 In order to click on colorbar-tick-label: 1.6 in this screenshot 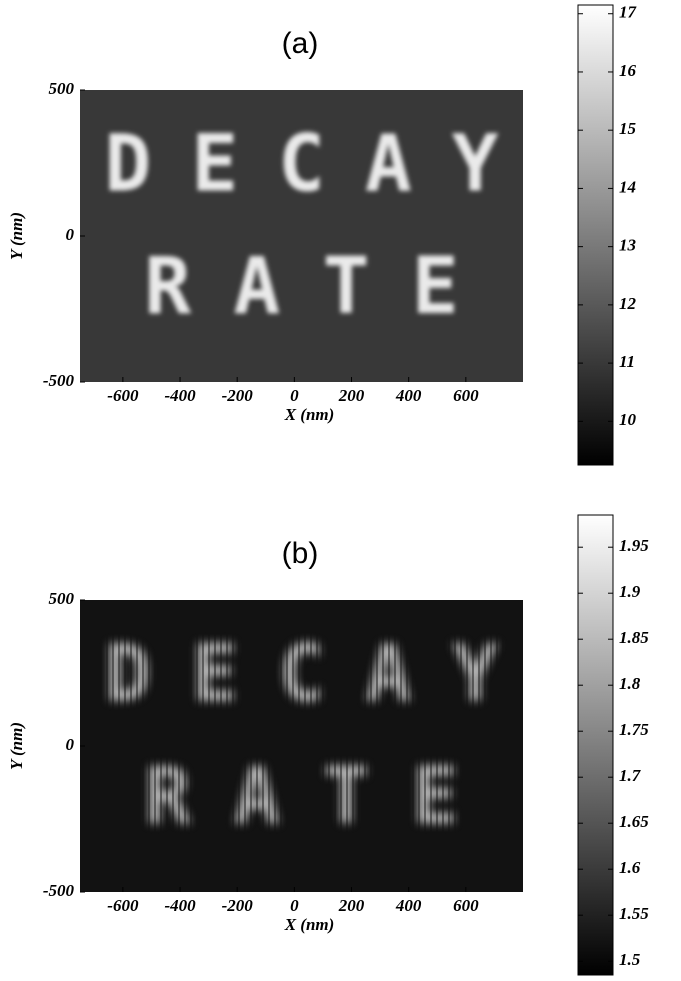, I will do `click(630, 867)`.